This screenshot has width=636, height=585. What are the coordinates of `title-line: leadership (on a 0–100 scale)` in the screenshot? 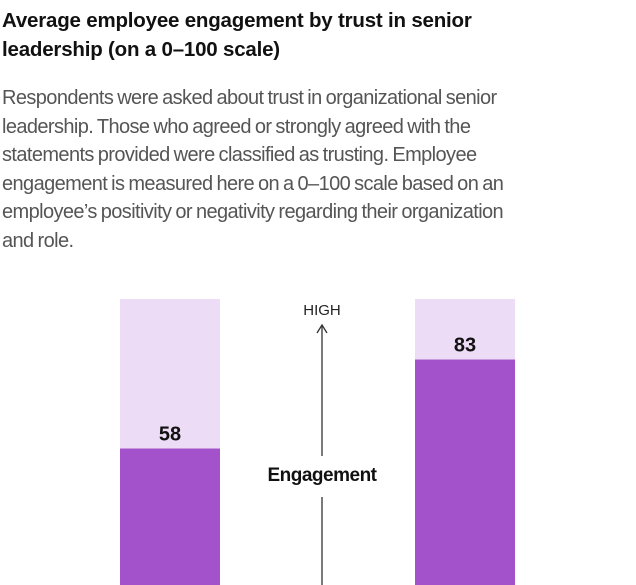 It's located at (141, 49).